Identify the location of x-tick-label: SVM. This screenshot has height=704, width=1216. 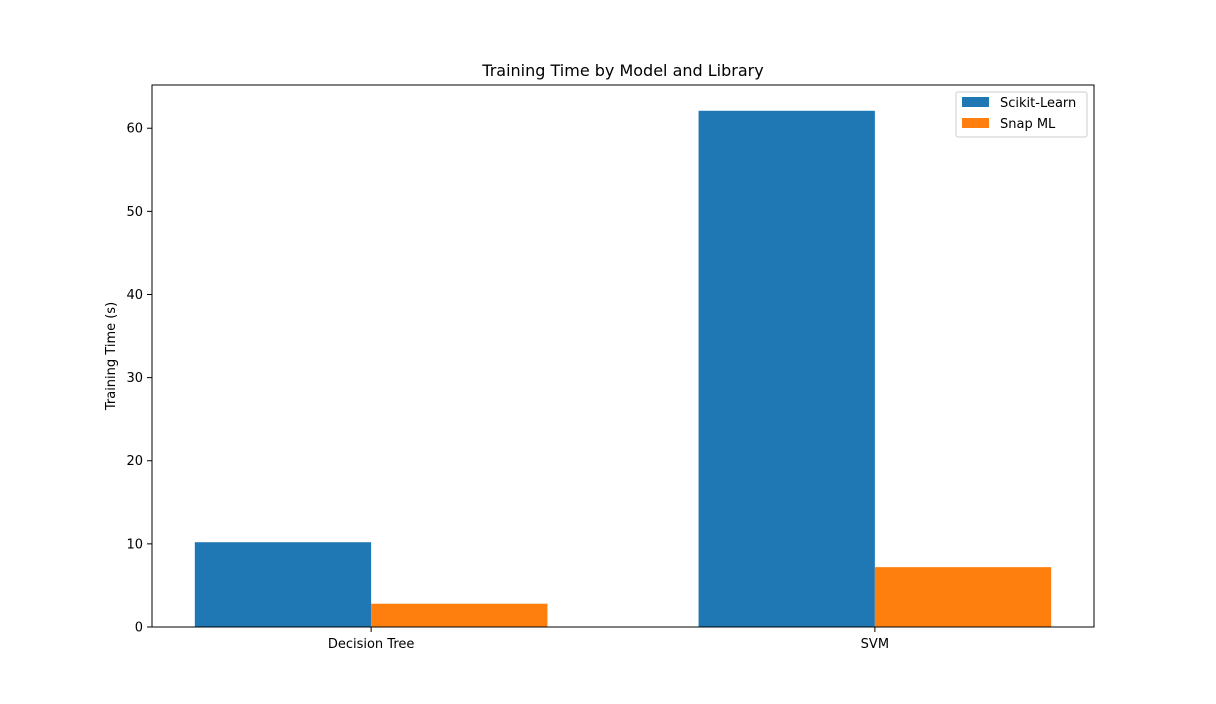
(875, 644).